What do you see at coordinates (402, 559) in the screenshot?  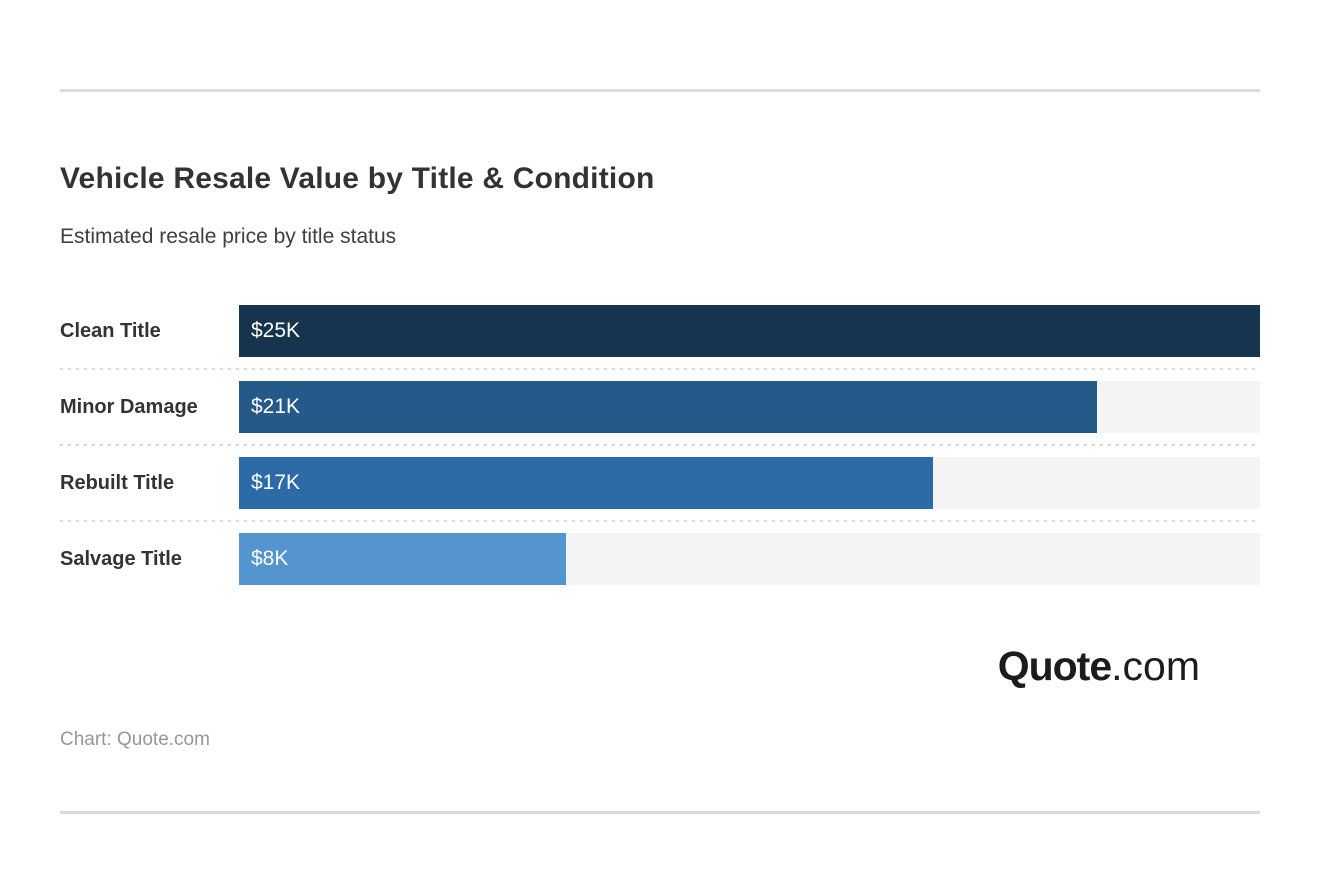 I see `bar: $8K` at bounding box center [402, 559].